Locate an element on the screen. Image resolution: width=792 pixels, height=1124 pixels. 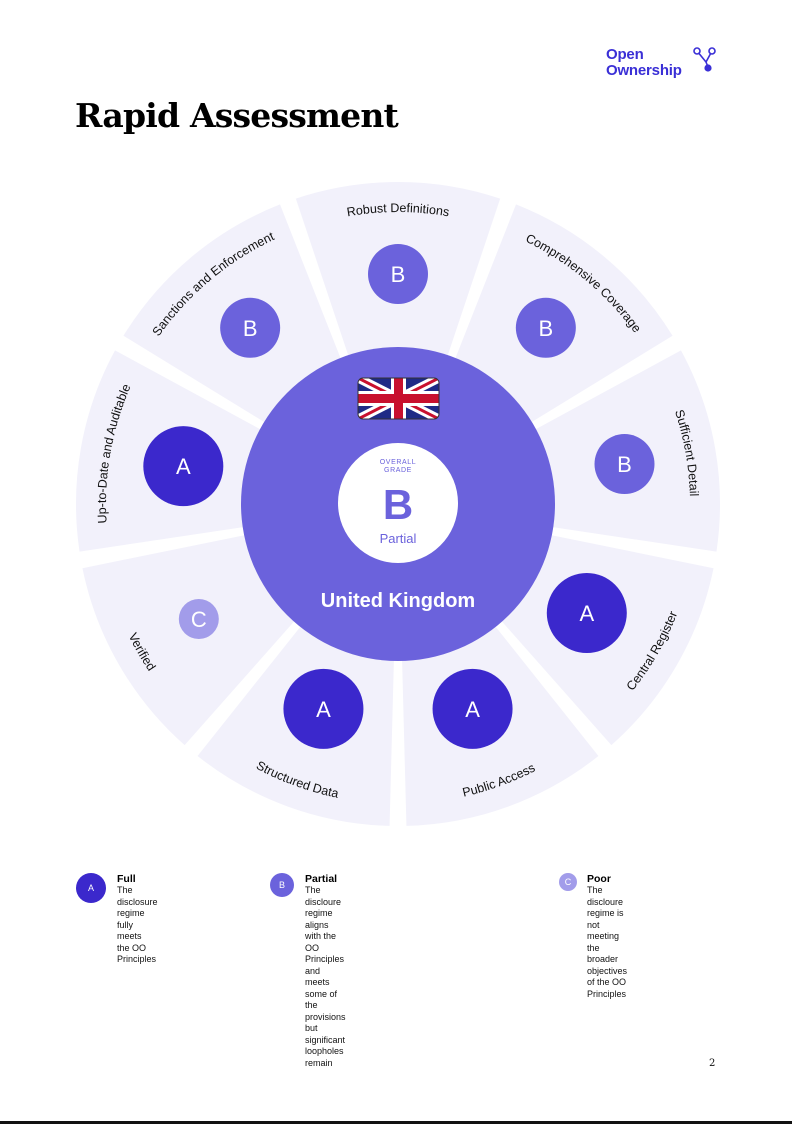
legend-title-poor: Poor is located at coordinates (599, 879).